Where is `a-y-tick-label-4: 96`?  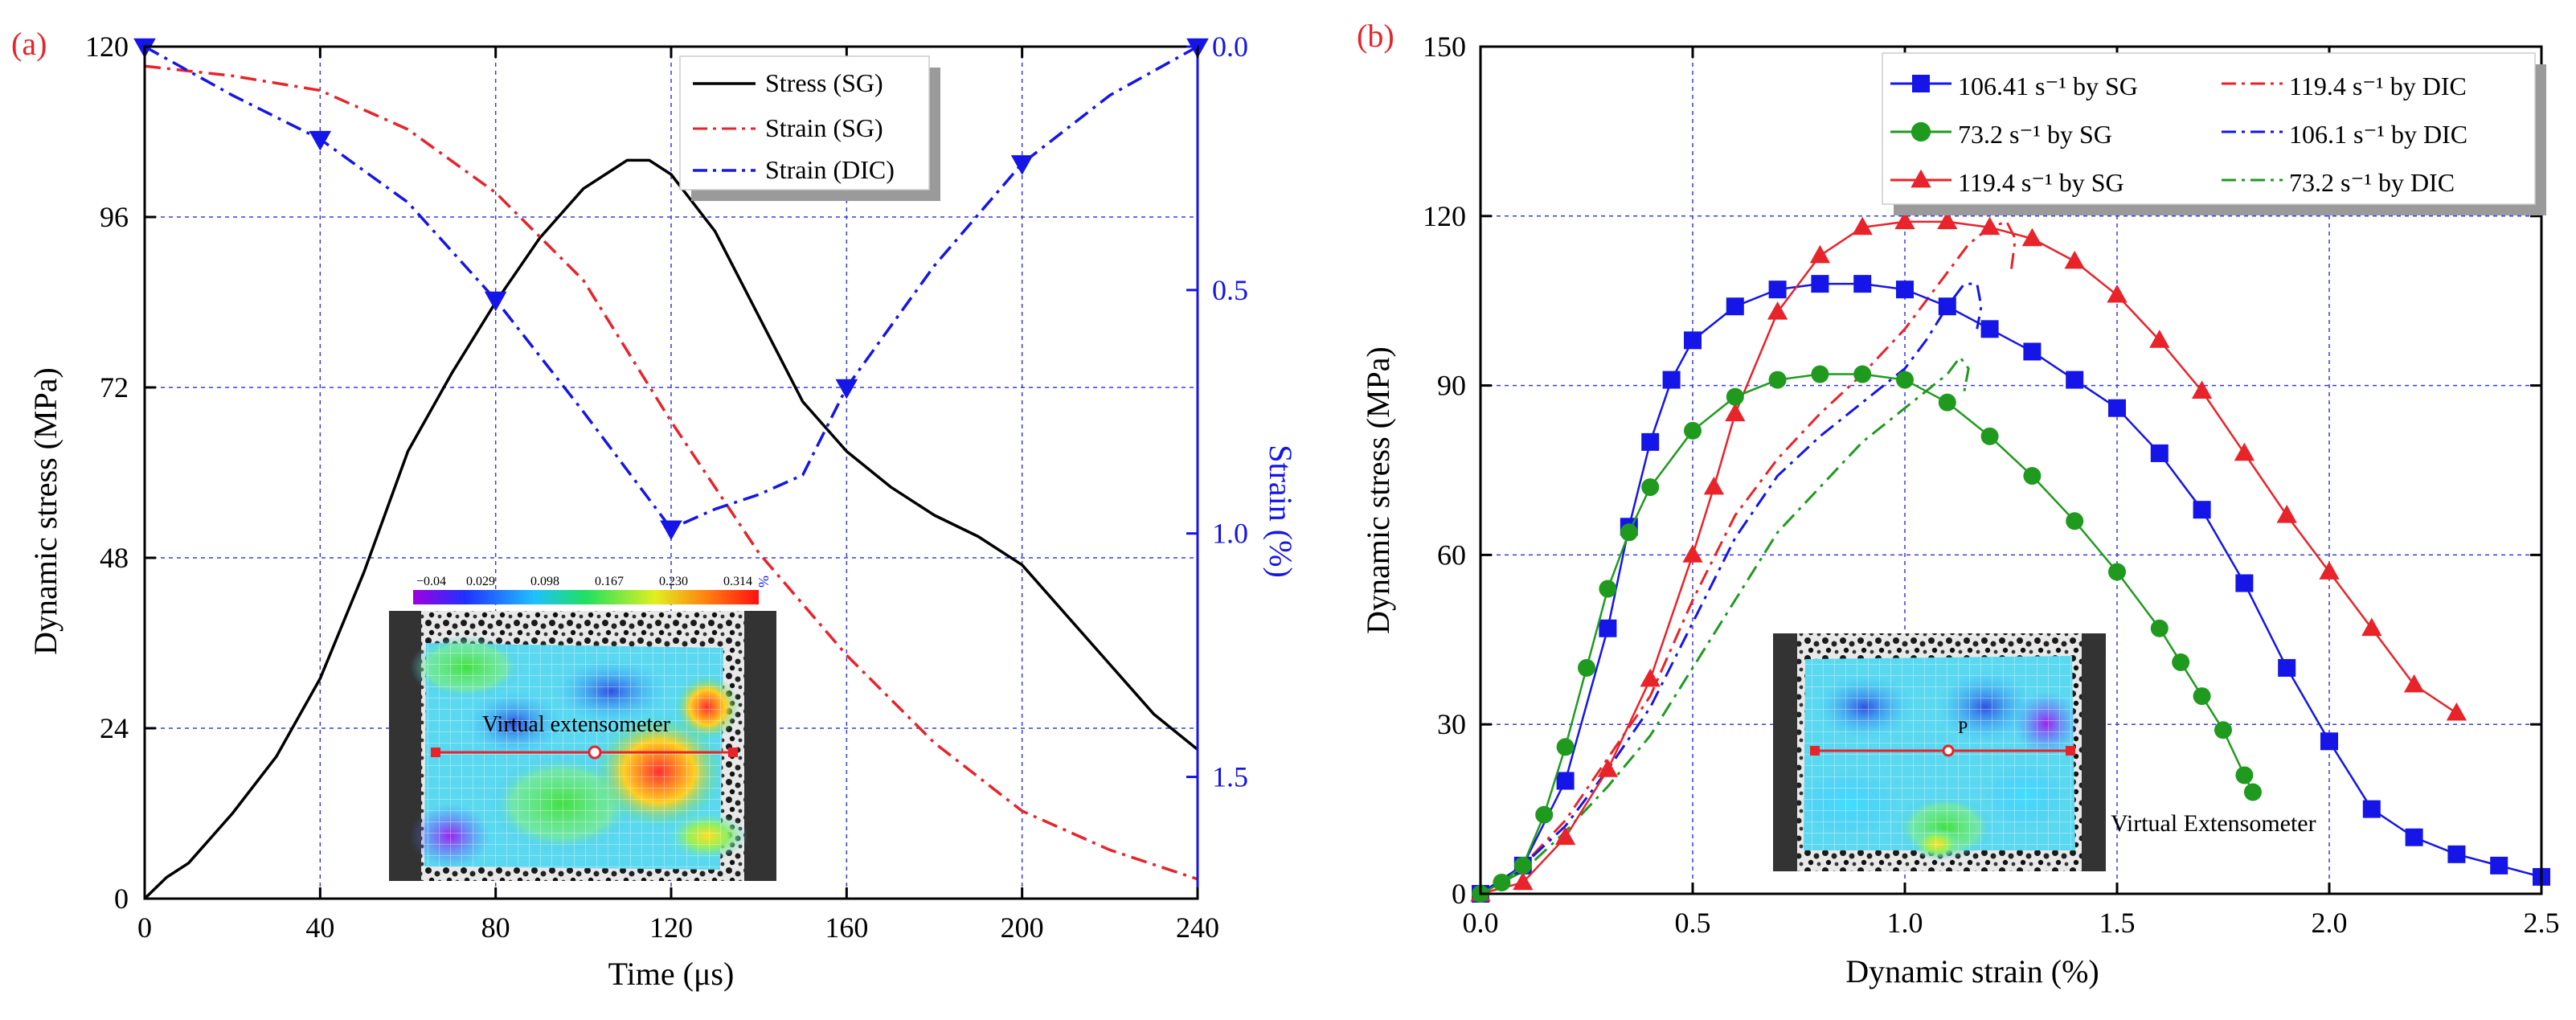 a-y-tick-label-4: 96 is located at coordinates (114, 217).